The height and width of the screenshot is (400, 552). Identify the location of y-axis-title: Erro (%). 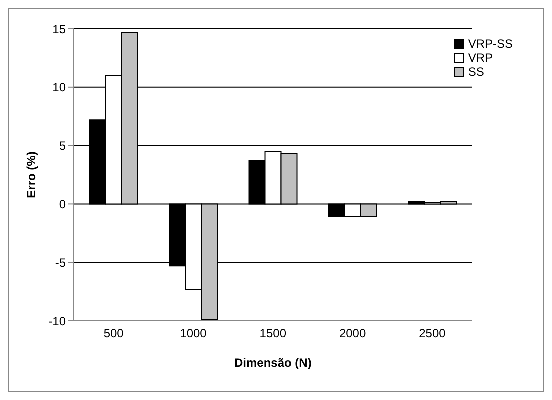
(31, 175).